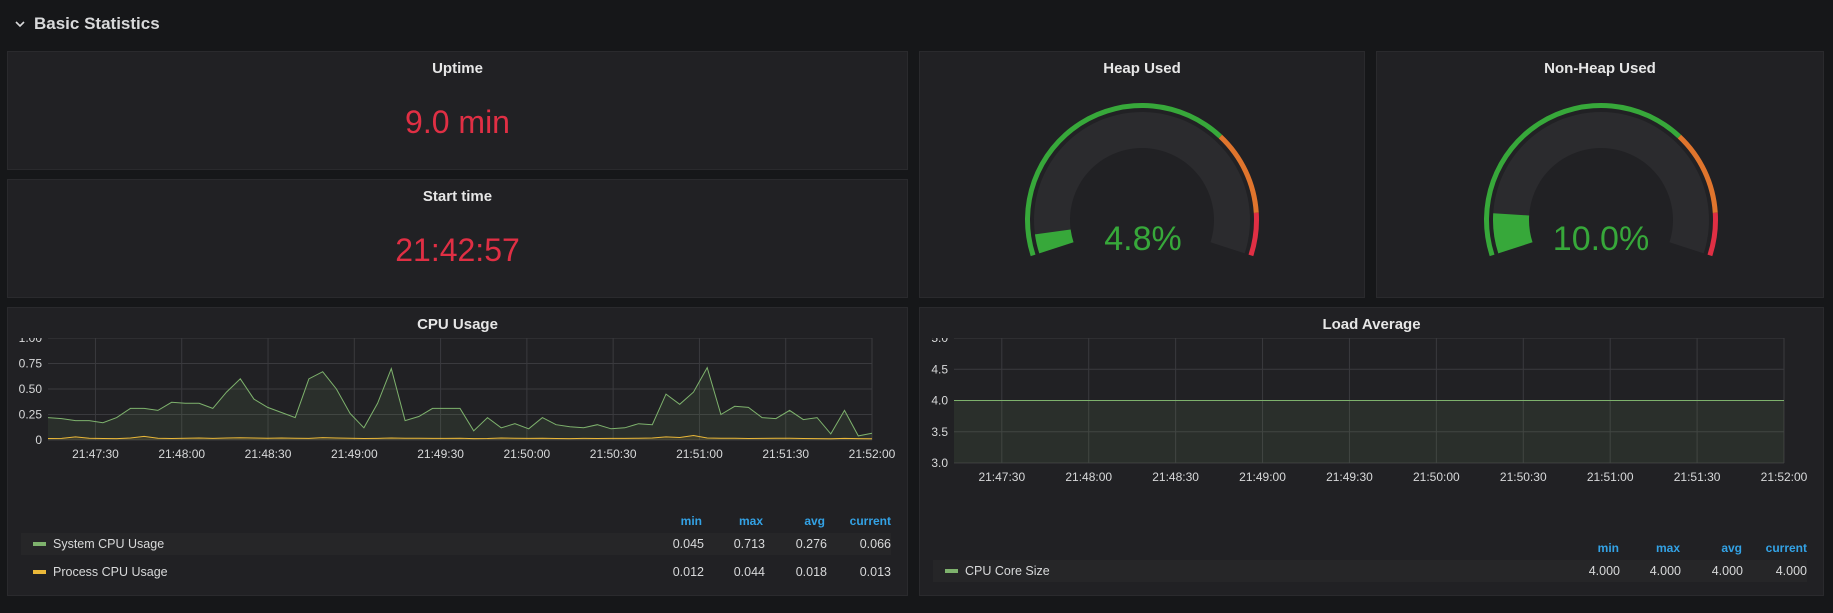 This screenshot has width=1833, height=613. I want to click on panel-title: Non-Heap Used, so click(1600, 68).